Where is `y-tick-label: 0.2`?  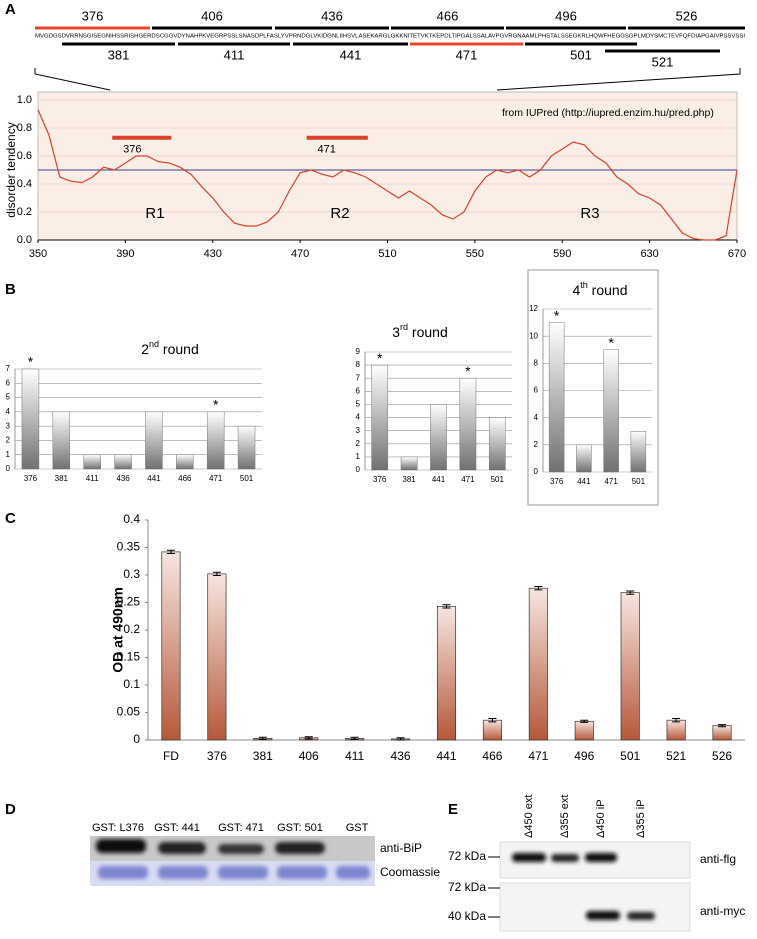 y-tick-label: 0.2 is located at coordinates (131, 629).